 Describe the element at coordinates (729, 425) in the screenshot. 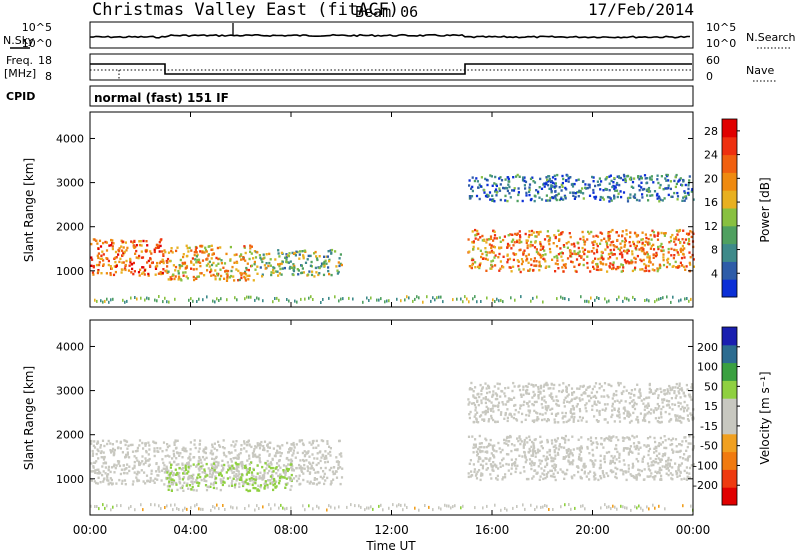

I see `colorbar-swatch` at that location.